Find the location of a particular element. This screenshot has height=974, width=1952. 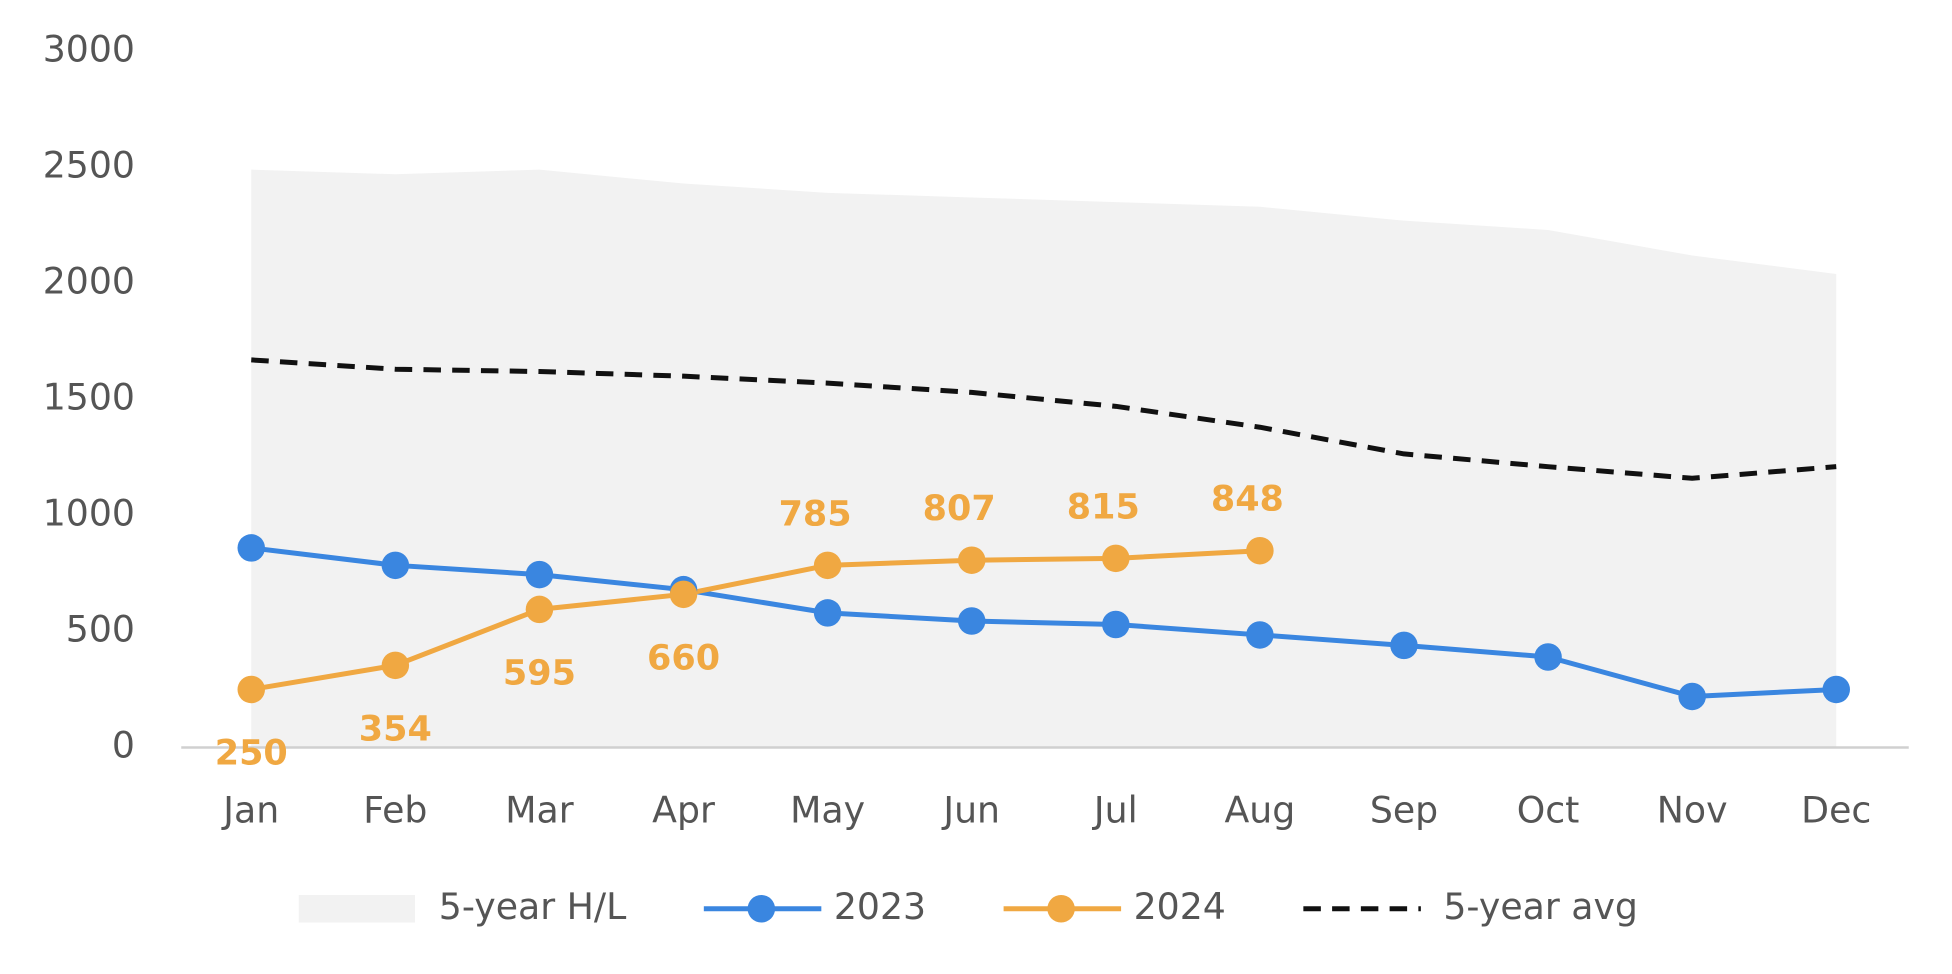

avg-line is located at coordinates (1044, 419).